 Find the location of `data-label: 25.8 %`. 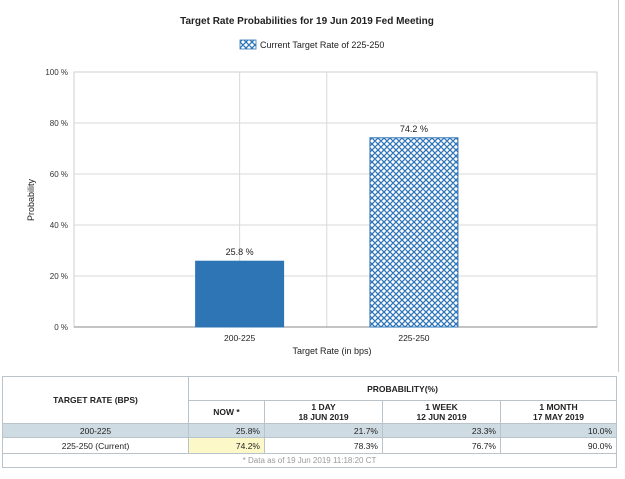

data-label: 25.8 % is located at coordinates (240, 252).